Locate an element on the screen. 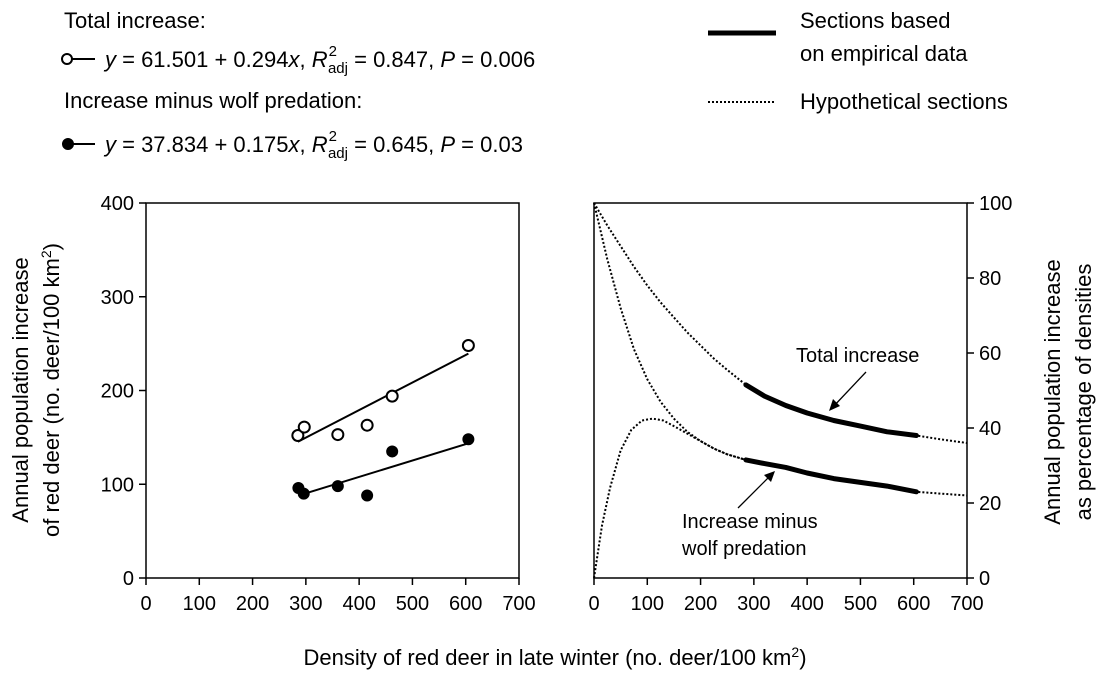 The image size is (1102, 674). arrow-total is located at coordinates (848, 391).